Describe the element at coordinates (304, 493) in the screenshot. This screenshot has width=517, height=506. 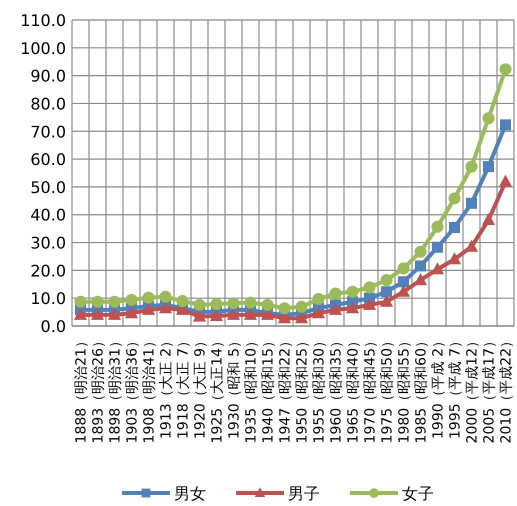
I see `legend-label: 男子` at that location.